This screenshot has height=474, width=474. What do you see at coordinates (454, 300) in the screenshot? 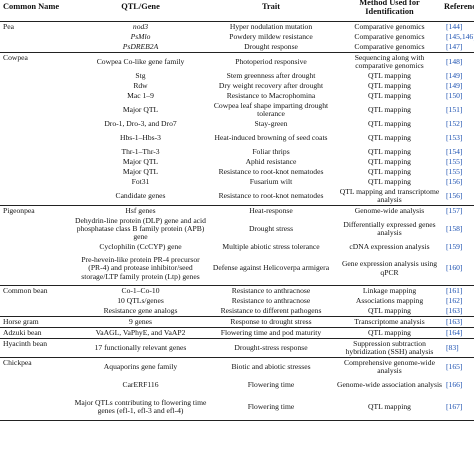
I see `reference-cell: [162]` at bounding box center [454, 300].